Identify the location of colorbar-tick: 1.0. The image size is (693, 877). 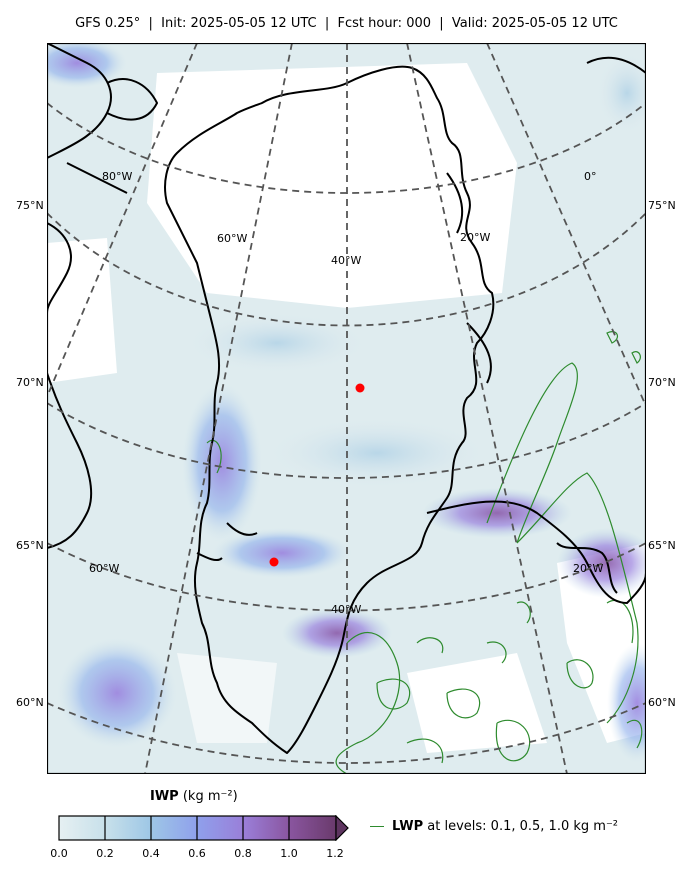
(289, 853).